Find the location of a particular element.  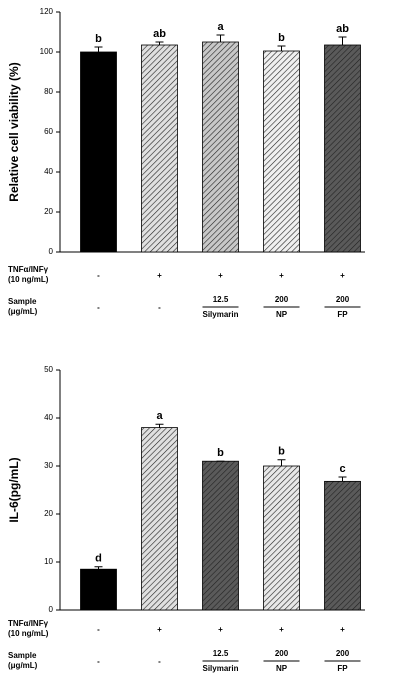

y-tick-label: 50 is located at coordinates (48, 369).